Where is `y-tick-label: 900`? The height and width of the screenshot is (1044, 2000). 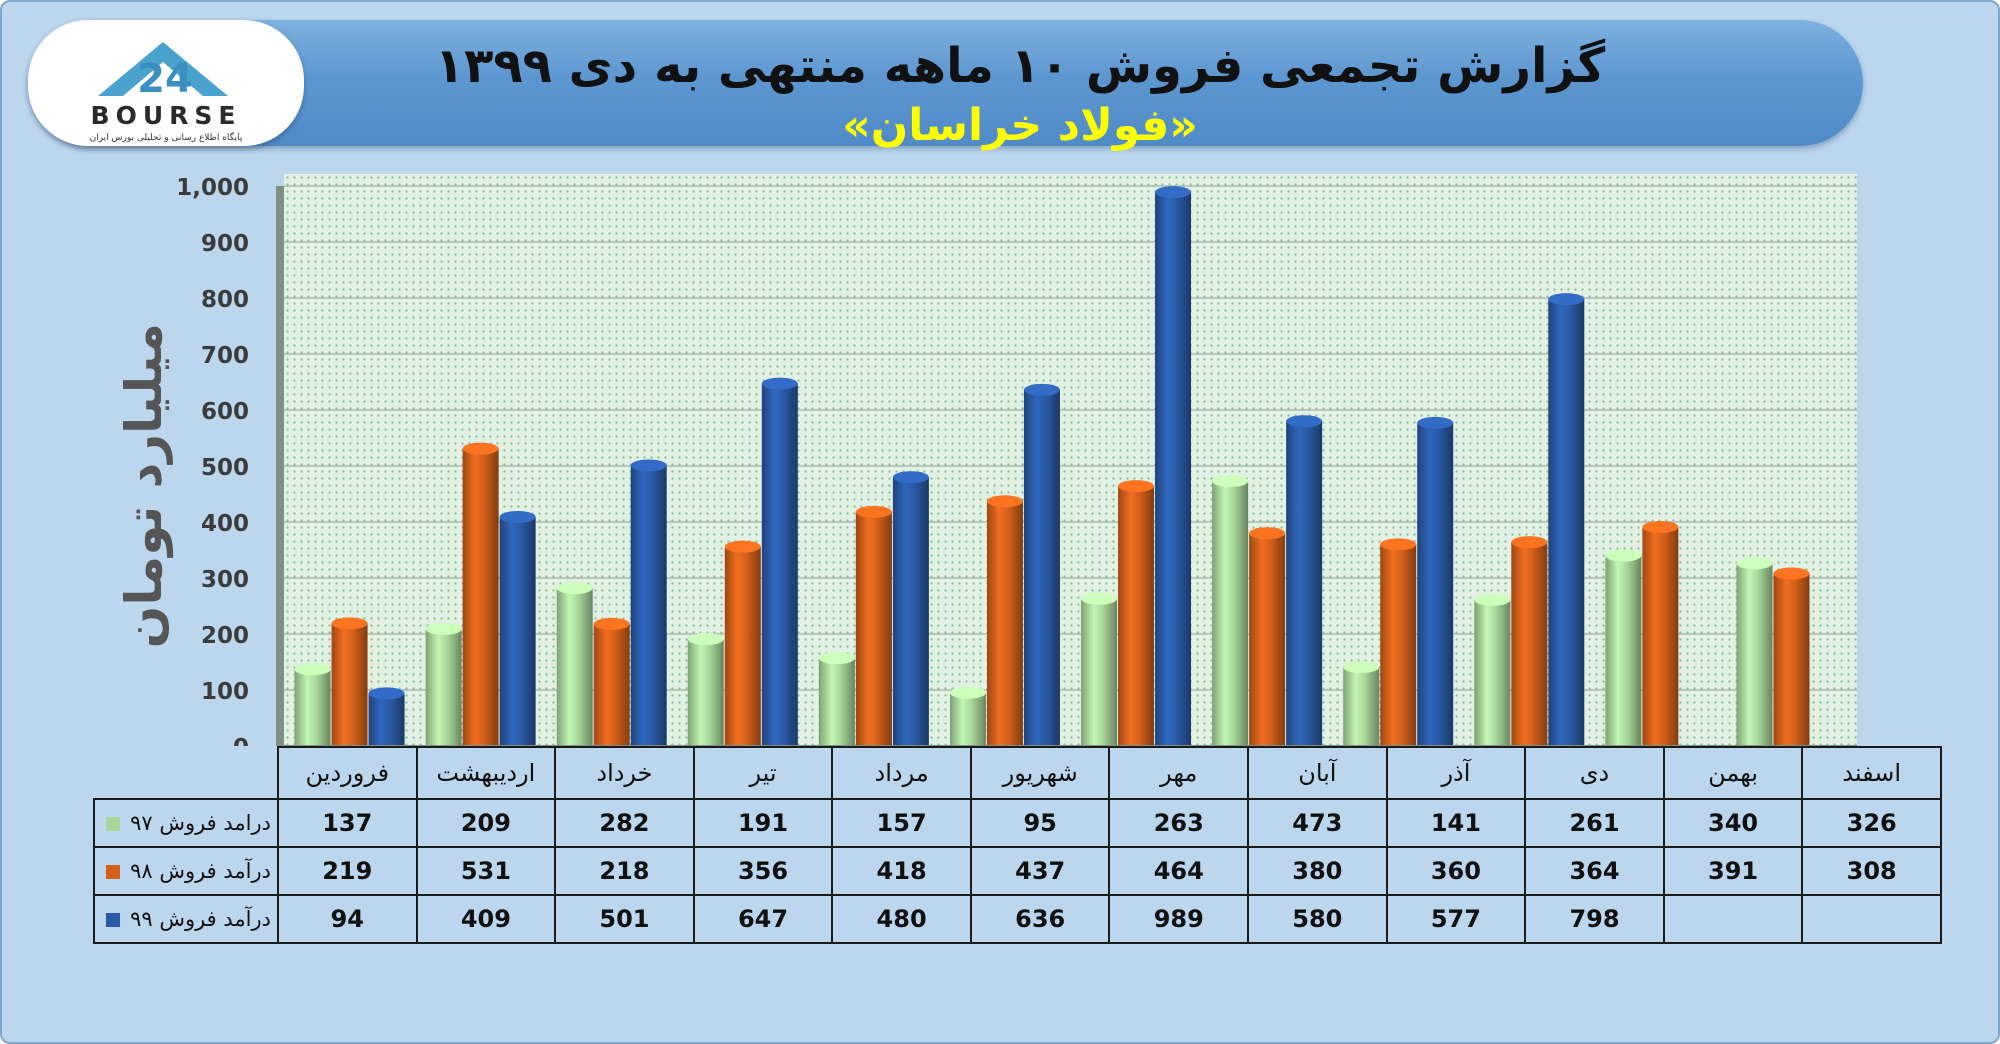
y-tick-label: 900 is located at coordinates (225, 244).